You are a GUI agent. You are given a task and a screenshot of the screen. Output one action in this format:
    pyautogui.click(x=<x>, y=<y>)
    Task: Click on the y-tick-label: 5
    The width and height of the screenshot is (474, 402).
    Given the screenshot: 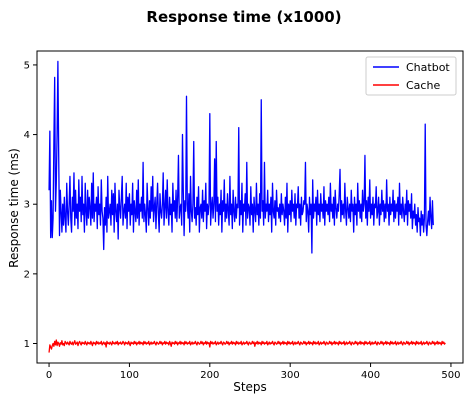 What is the action you would take?
    pyautogui.click(x=27, y=65)
    